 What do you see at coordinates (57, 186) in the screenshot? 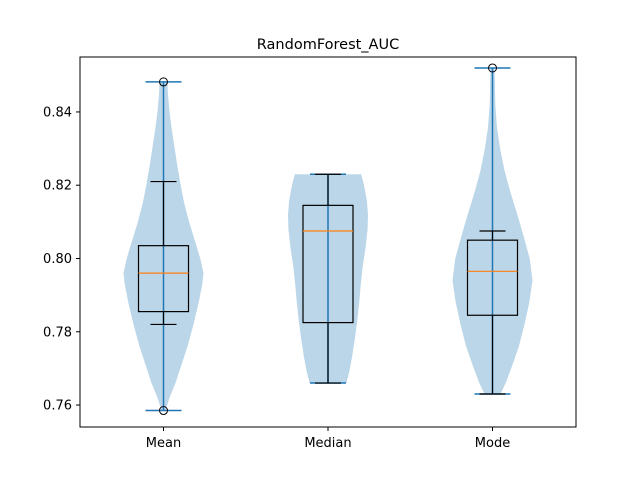
I see `y-tick-label: 0.82` at bounding box center [57, 186].